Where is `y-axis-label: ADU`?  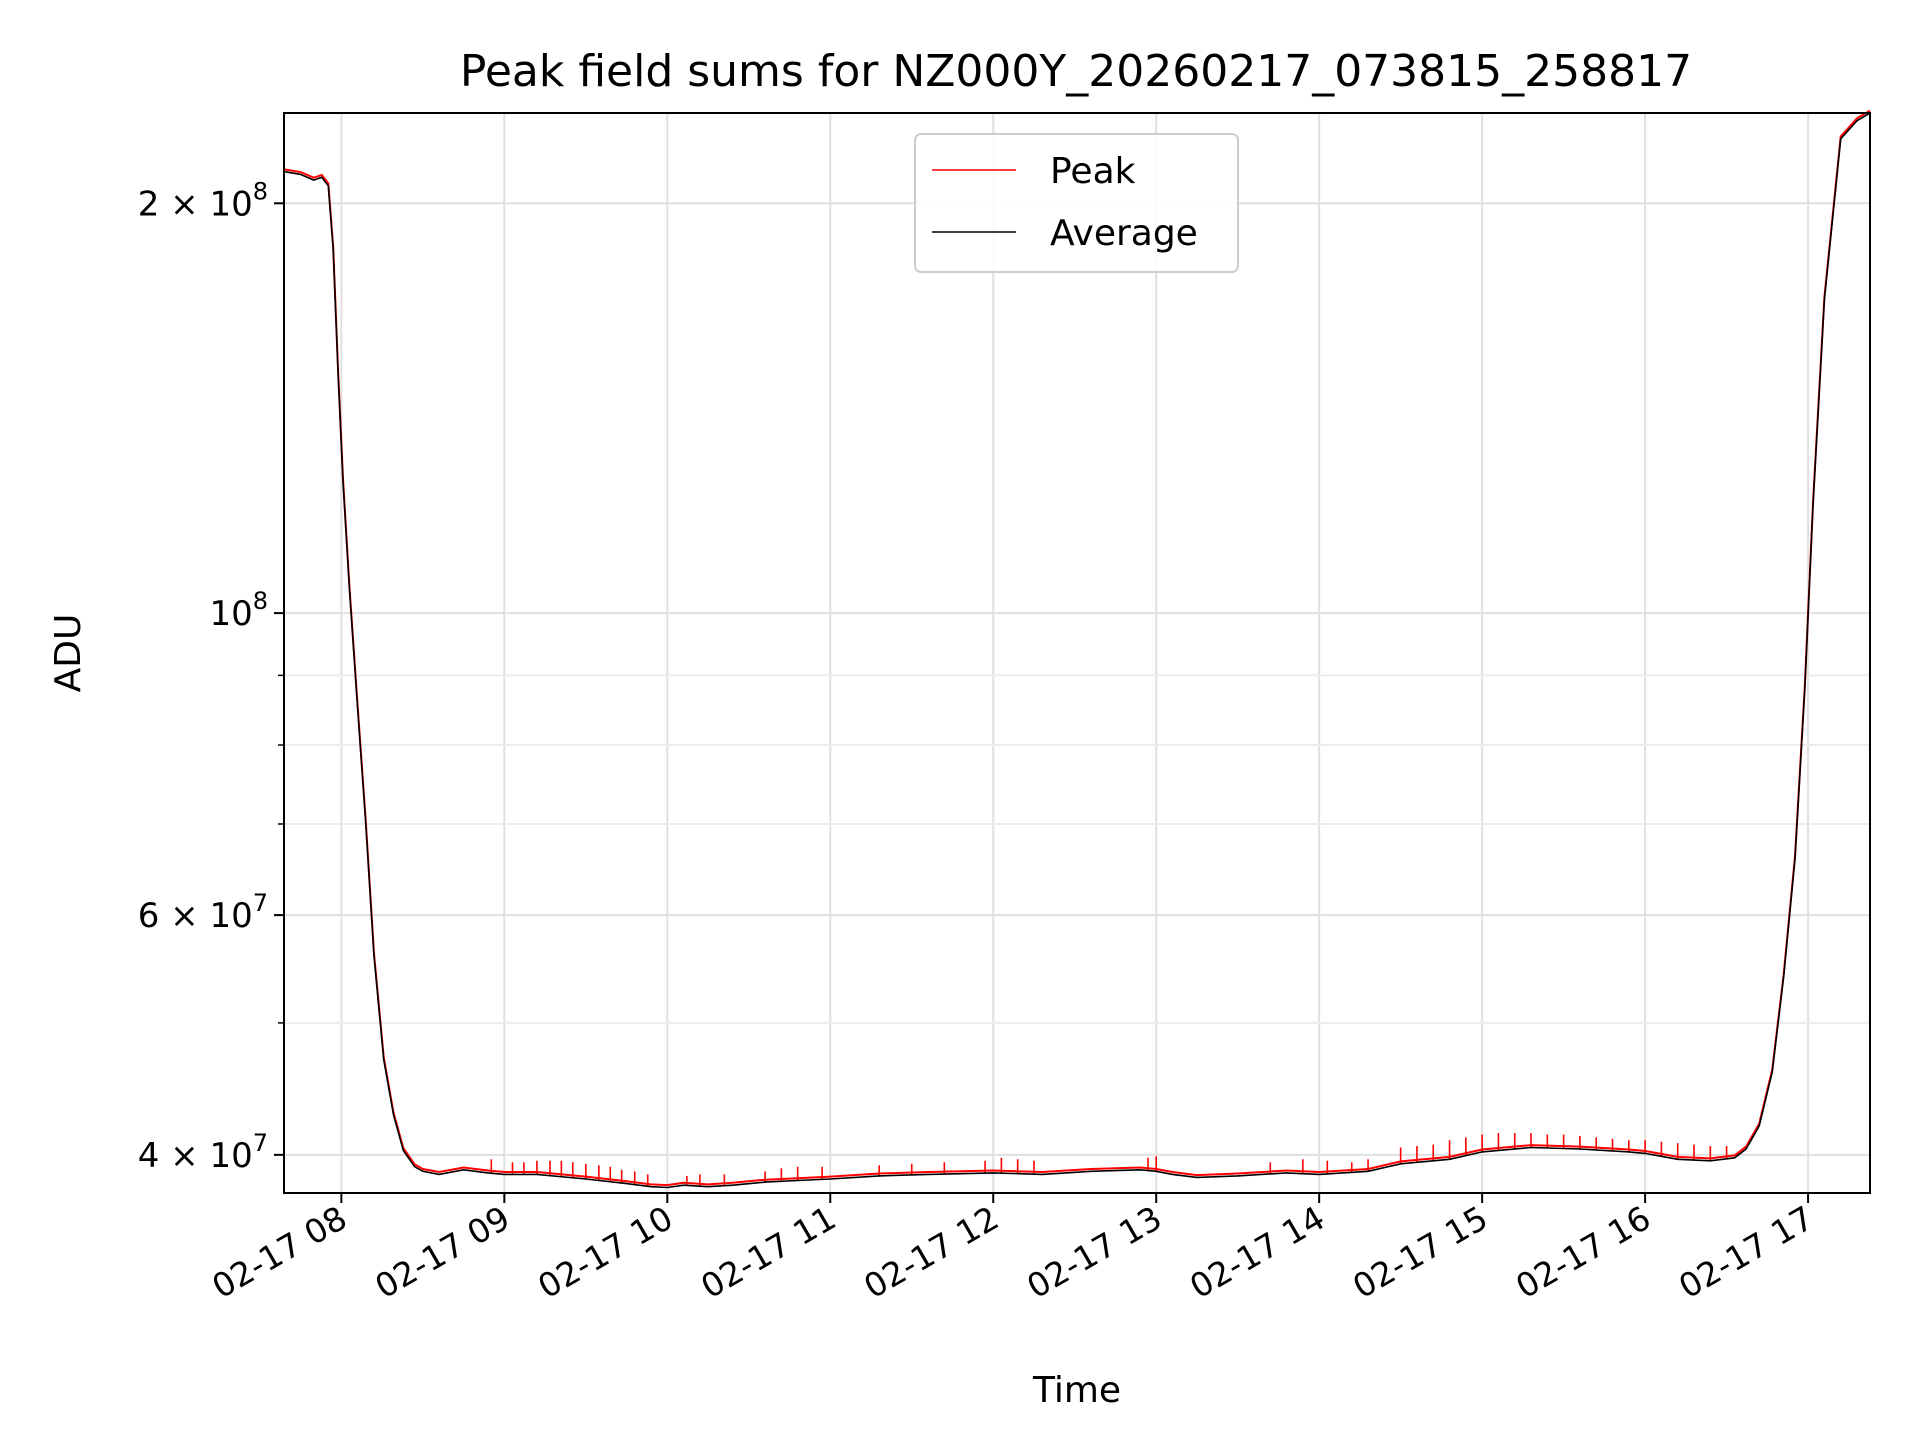
y-axis-label: ADU is located at coordinates (68, 653).